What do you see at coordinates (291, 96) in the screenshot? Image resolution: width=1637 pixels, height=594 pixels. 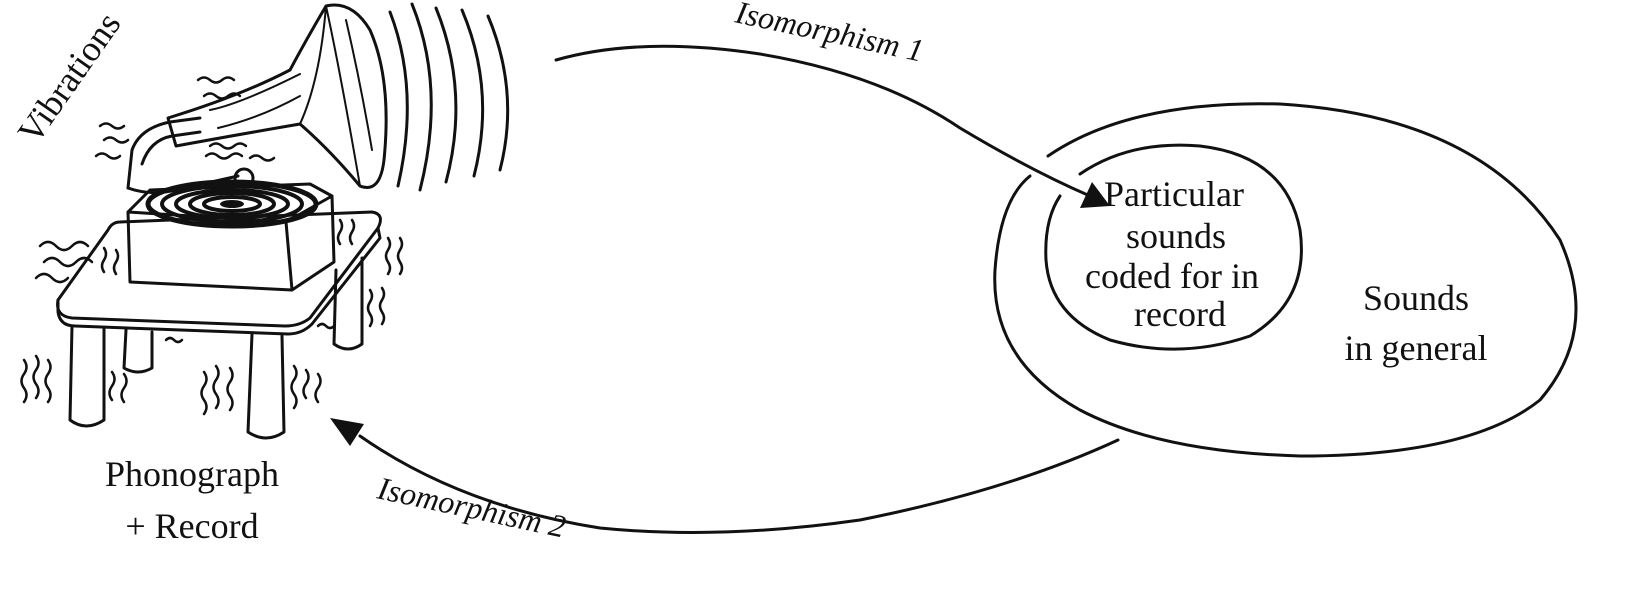 I see `horn-ridges` at bounding box center [291, 96].